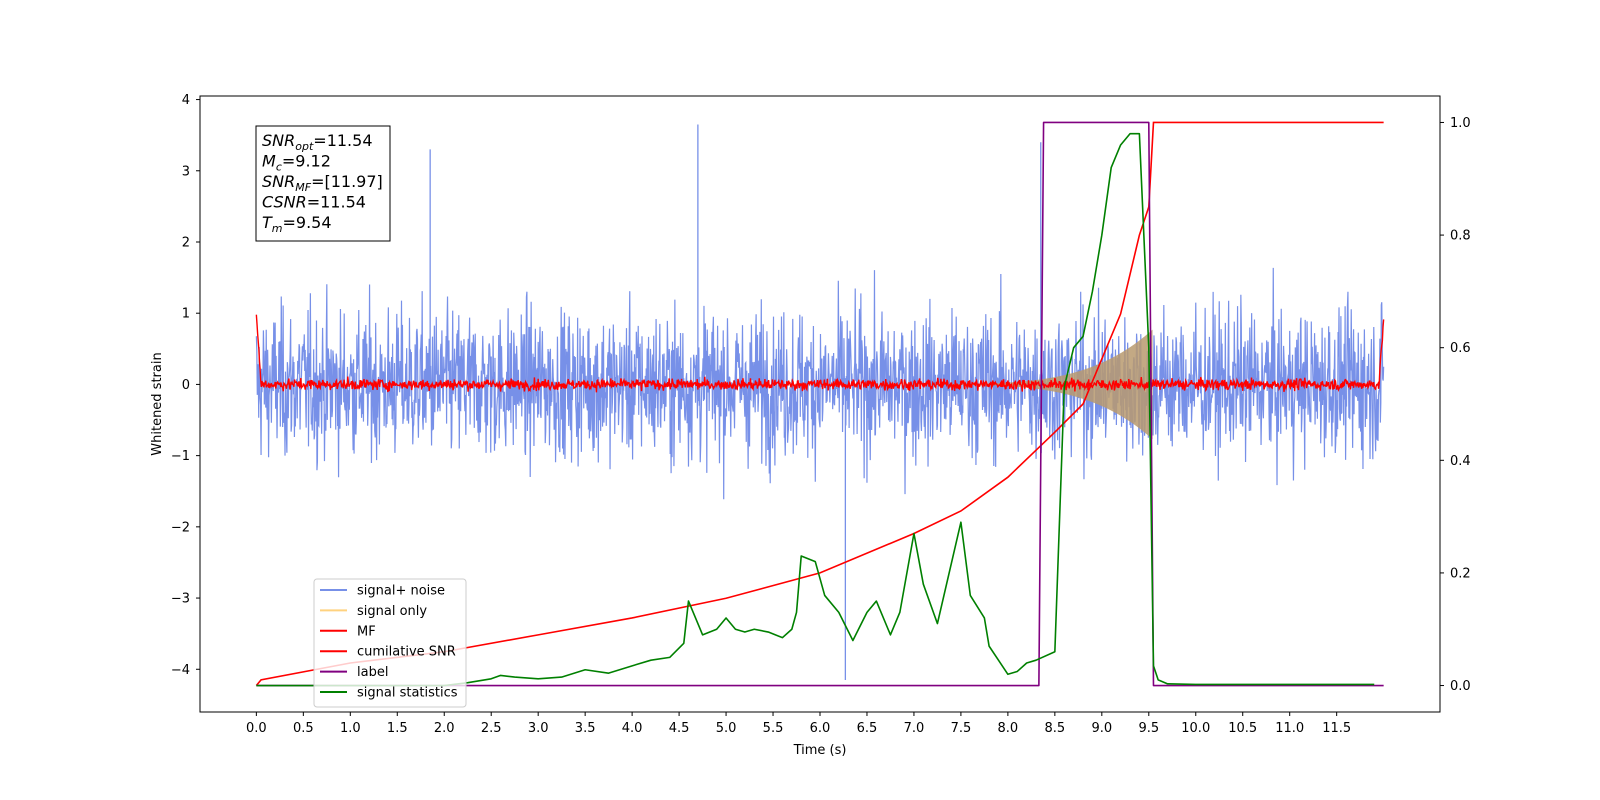 This screenshot has width=1600, height=800. Describe the element at coordinates (406, 652) in the screenshot. I see `legend-entry: cumilative SNR` at that location.